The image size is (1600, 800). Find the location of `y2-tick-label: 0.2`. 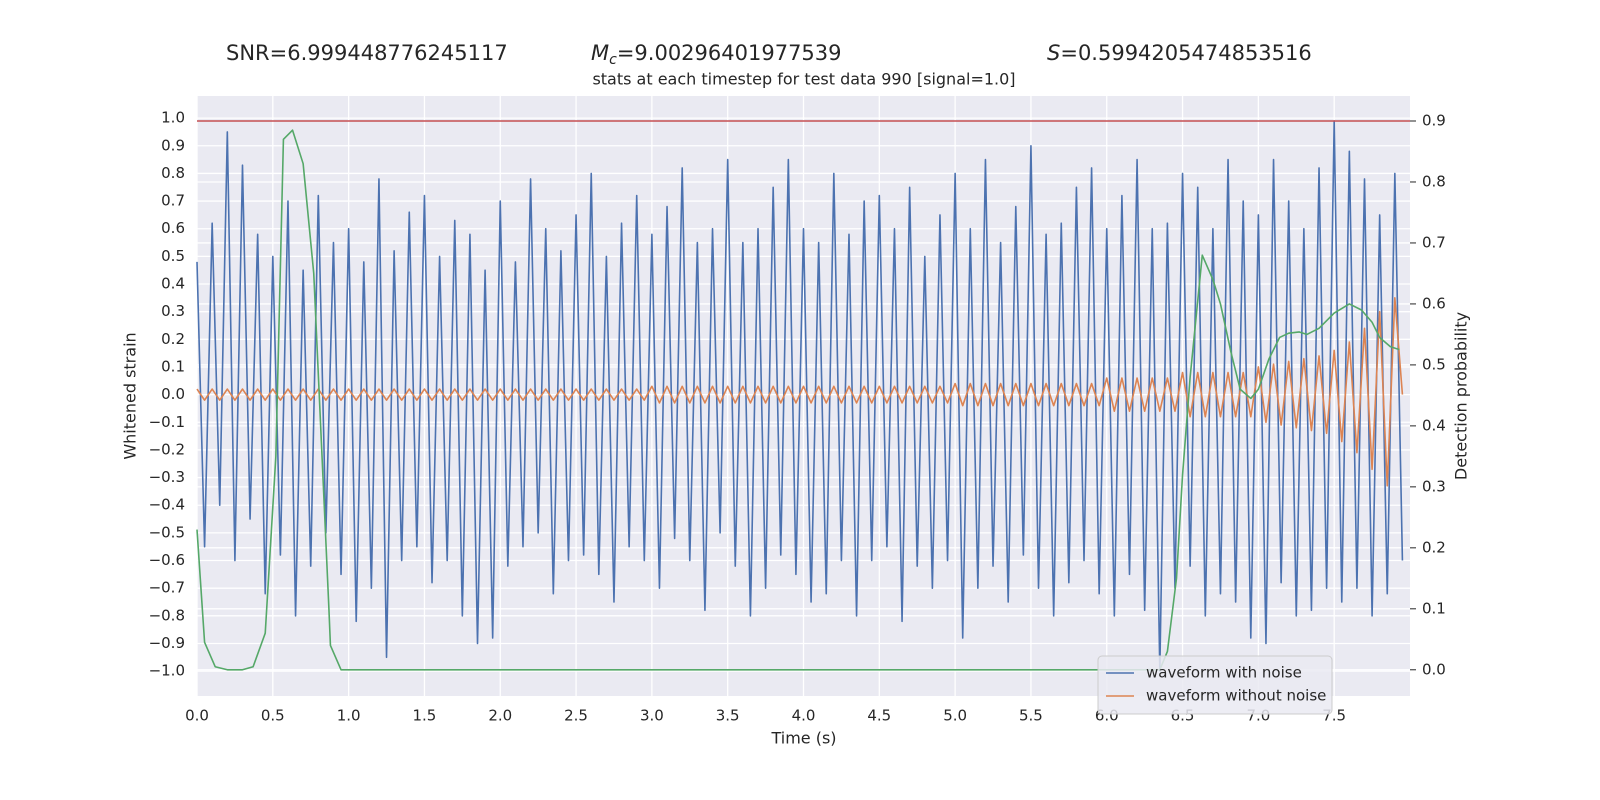

y2-tick-label: 0.2 is located at coordinates (1434, 547).